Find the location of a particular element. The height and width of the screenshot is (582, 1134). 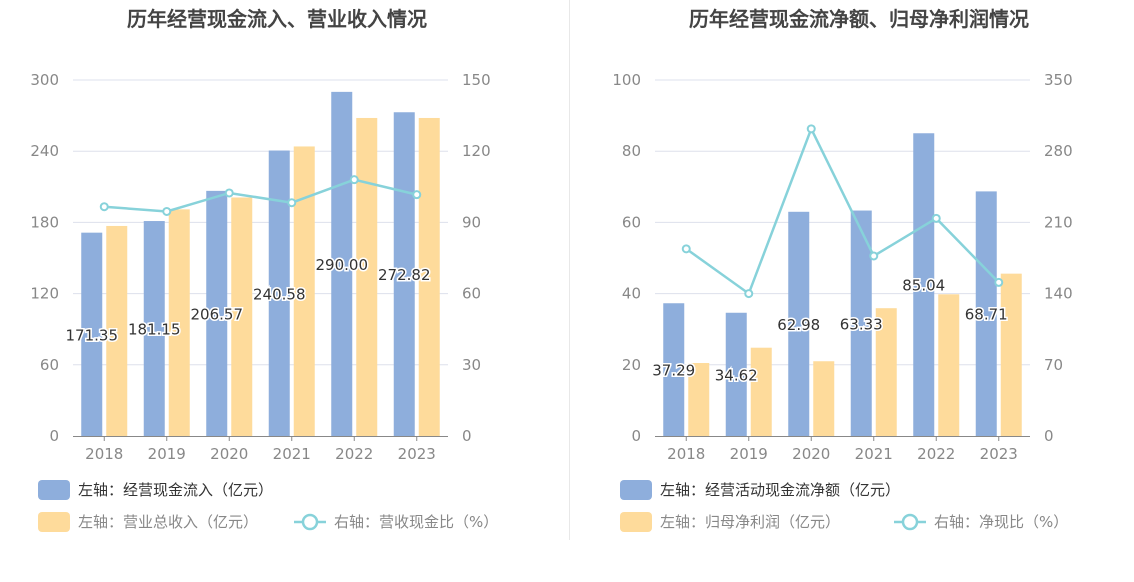

bar-data-label: 37.29 is located at coordinates (673, 371).